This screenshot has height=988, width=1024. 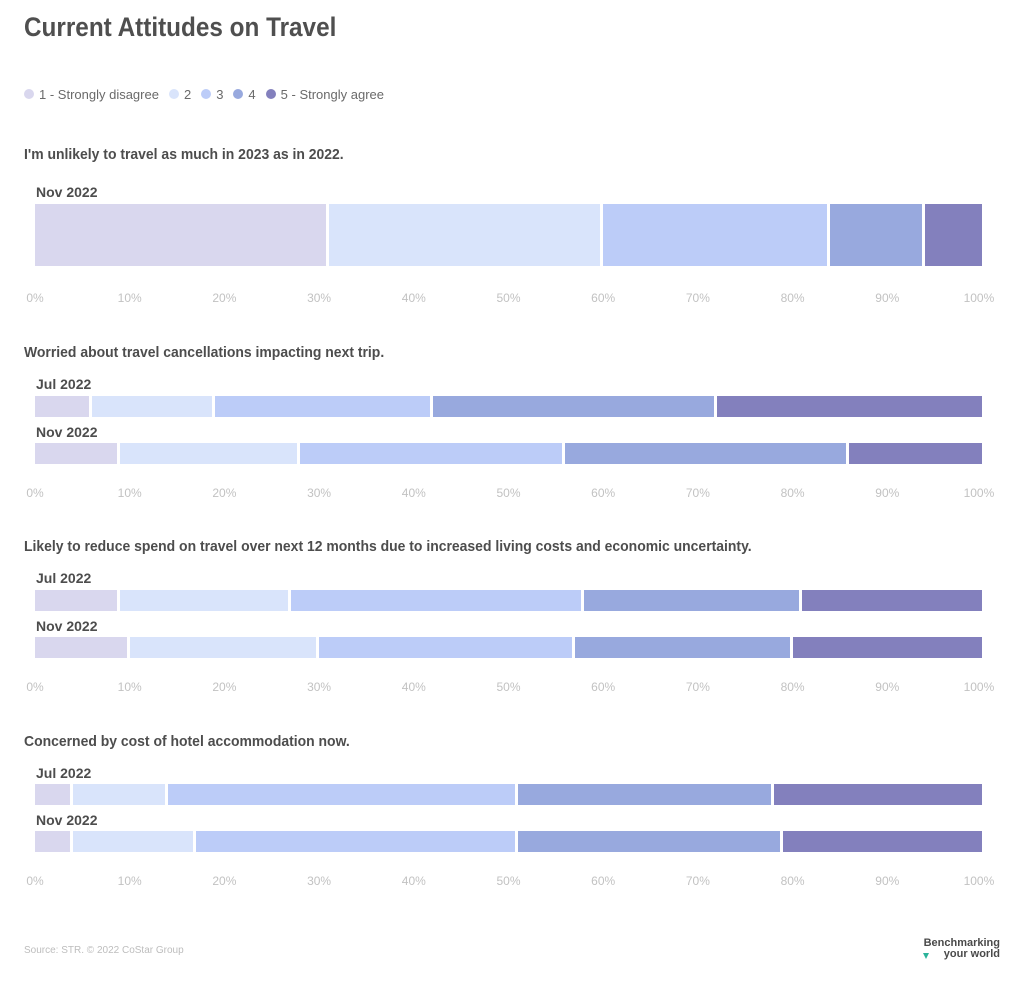 What do you see at coordinates (332, 94) in the screenshot?
I see `legend-label: 5 - Strongly agree` at bounding box center [332, 94].